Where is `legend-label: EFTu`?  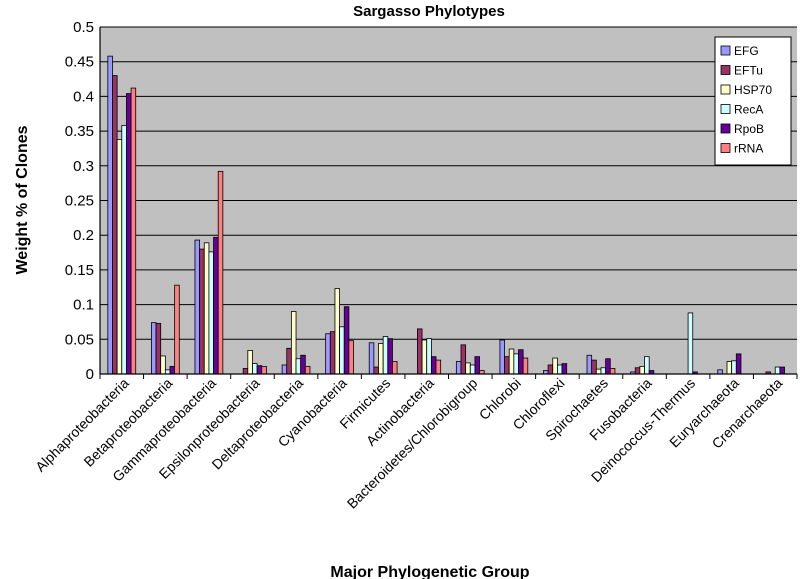
legend-label: EFTu is located at coordinates (748, 71).